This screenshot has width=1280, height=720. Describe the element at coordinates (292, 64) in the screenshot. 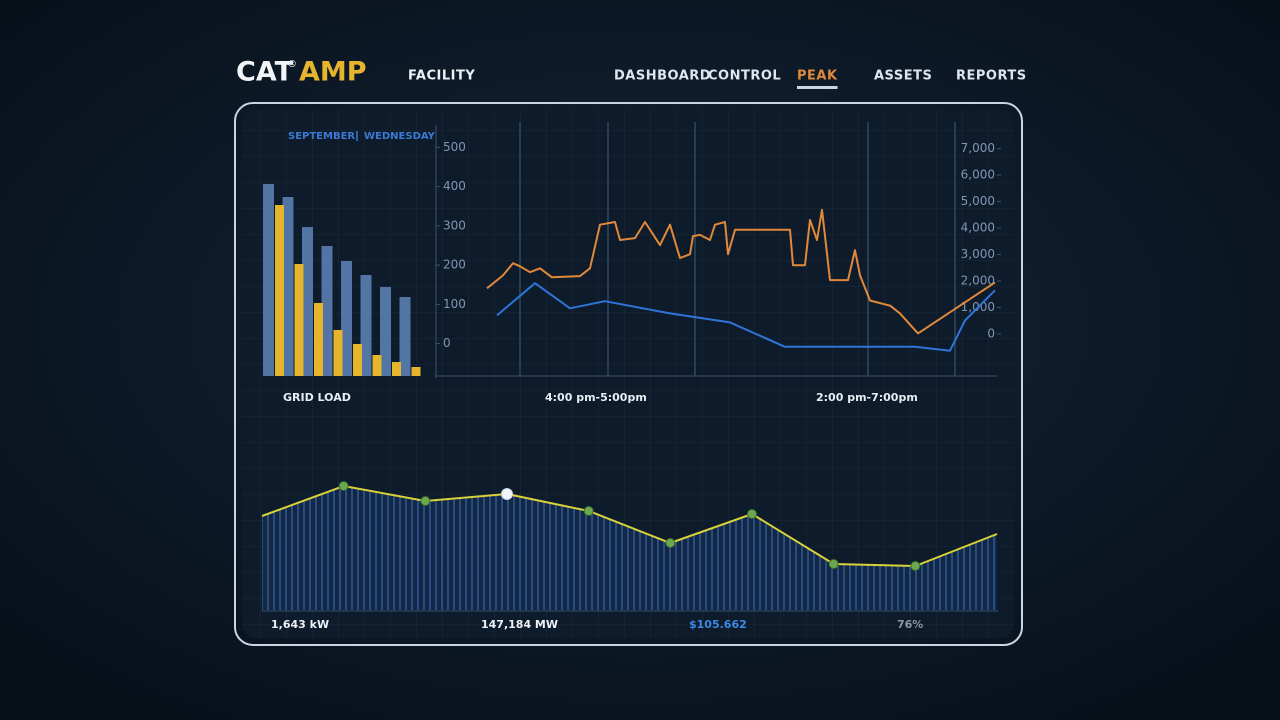

I see `brand-mark: ®` at that location.